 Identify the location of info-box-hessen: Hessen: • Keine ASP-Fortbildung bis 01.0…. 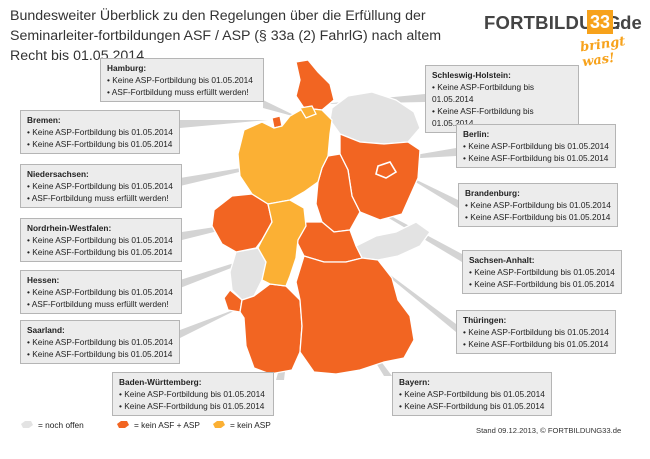
(101, 292).